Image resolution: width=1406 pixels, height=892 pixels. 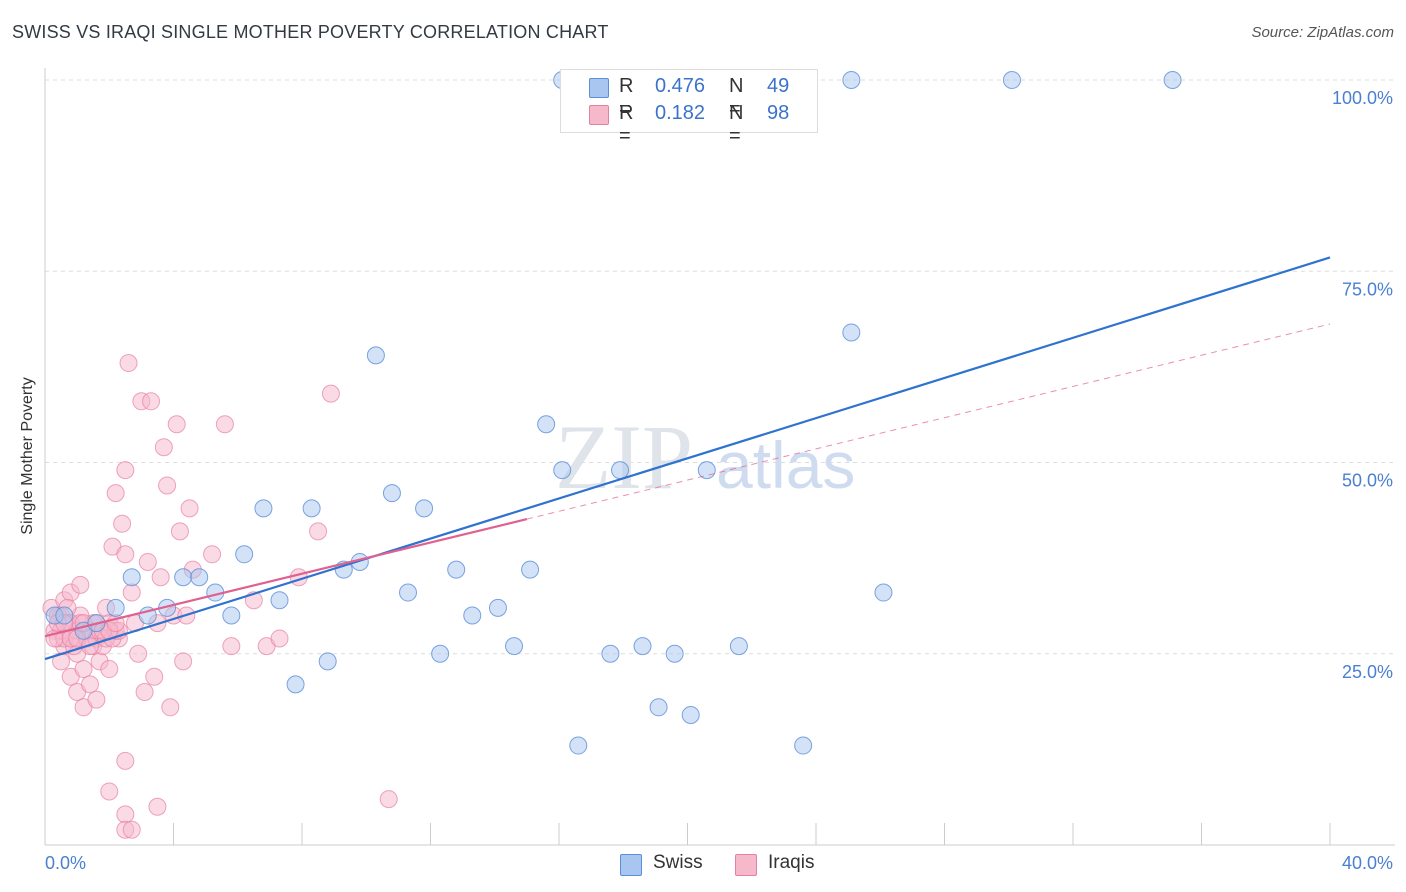 What do you see at coordinates (286, 578) in the screenshot?
I see `iraqi-trend-line` at bounding box center [286, 578].